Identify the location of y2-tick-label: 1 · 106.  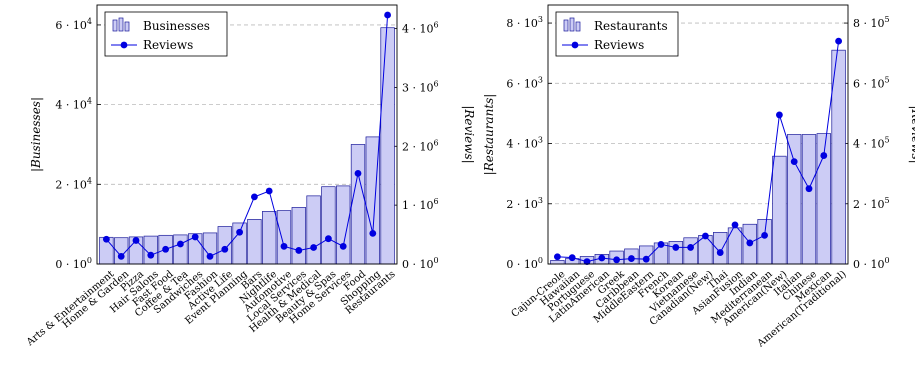
(420, 204).